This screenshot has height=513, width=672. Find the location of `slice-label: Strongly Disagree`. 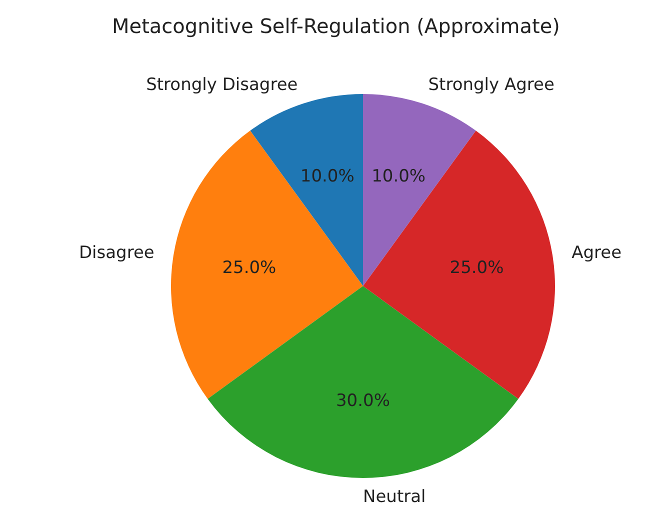

slice-label: Strongly Disagree is located at coordinates (222, 85).